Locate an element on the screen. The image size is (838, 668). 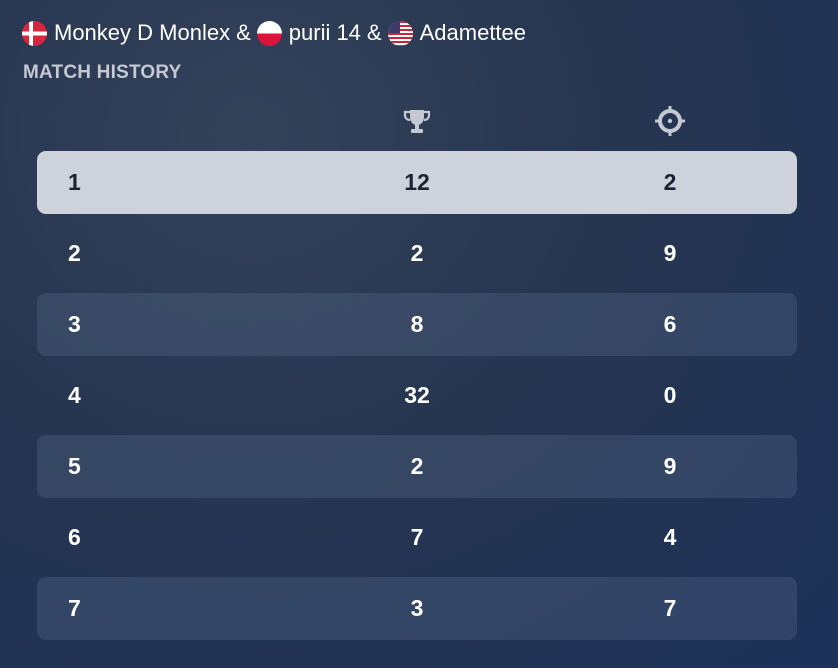
player-name: Monkey D Monlex is located at coordinates (142, 32).